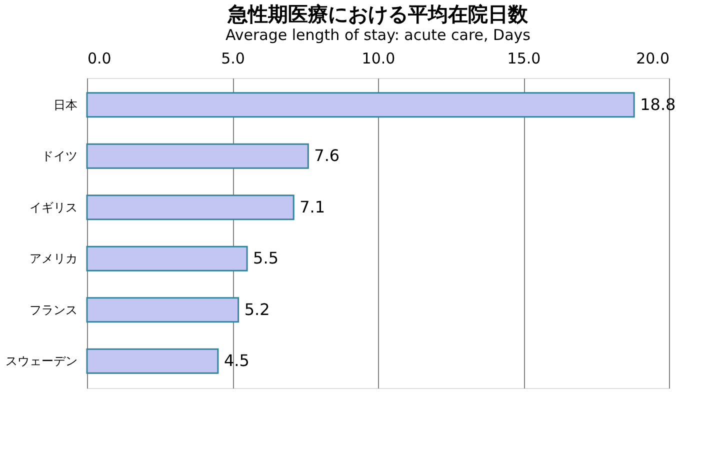  I want to click on data-label: 4.5, so click(237, 360).